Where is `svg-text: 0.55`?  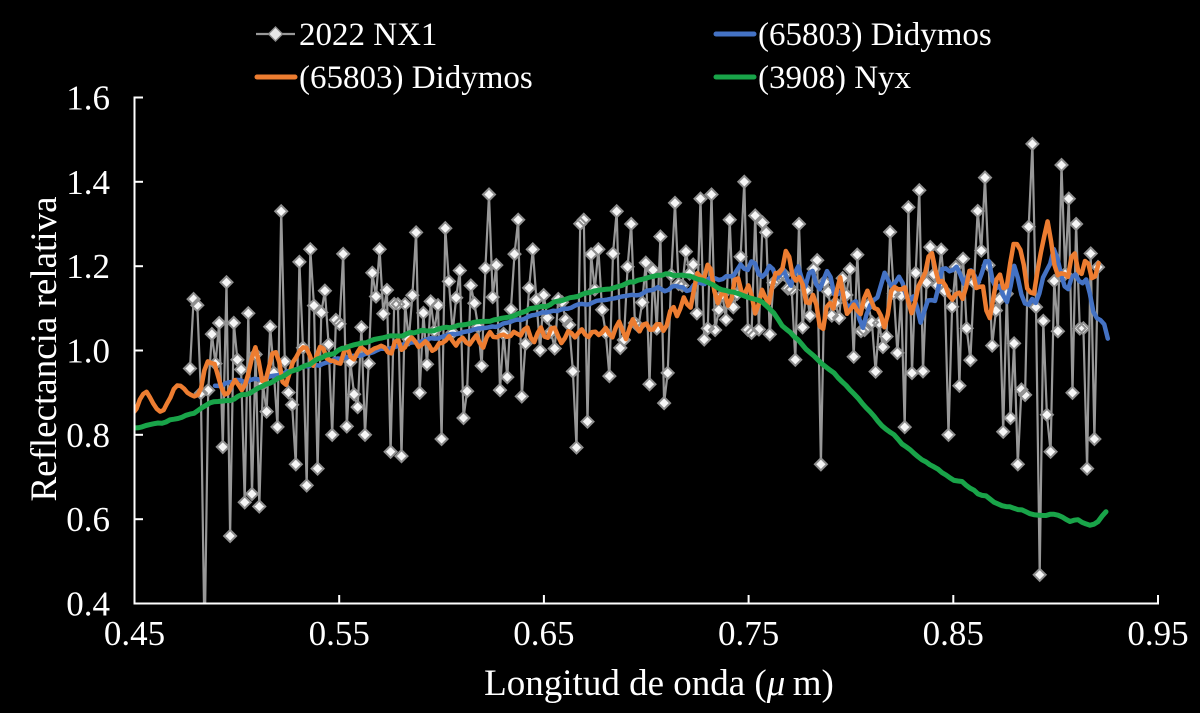
svg-text: 0.55 is located at coordinates (339, 633).